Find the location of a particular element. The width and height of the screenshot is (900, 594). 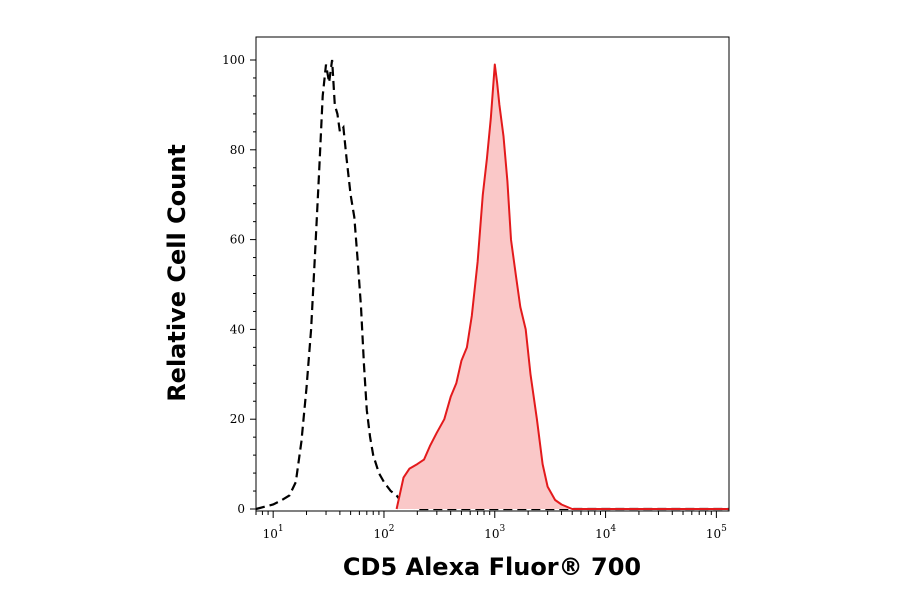

y-tick-label: 20 is located at coordinates (237, 419).